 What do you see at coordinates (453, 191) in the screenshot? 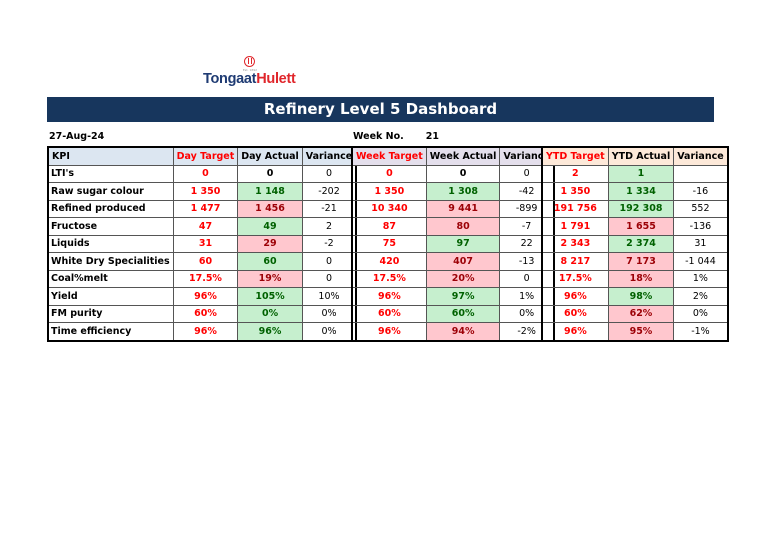
I see `table-row: 1 350 1 308 -42` at bounding box center [453, 191].